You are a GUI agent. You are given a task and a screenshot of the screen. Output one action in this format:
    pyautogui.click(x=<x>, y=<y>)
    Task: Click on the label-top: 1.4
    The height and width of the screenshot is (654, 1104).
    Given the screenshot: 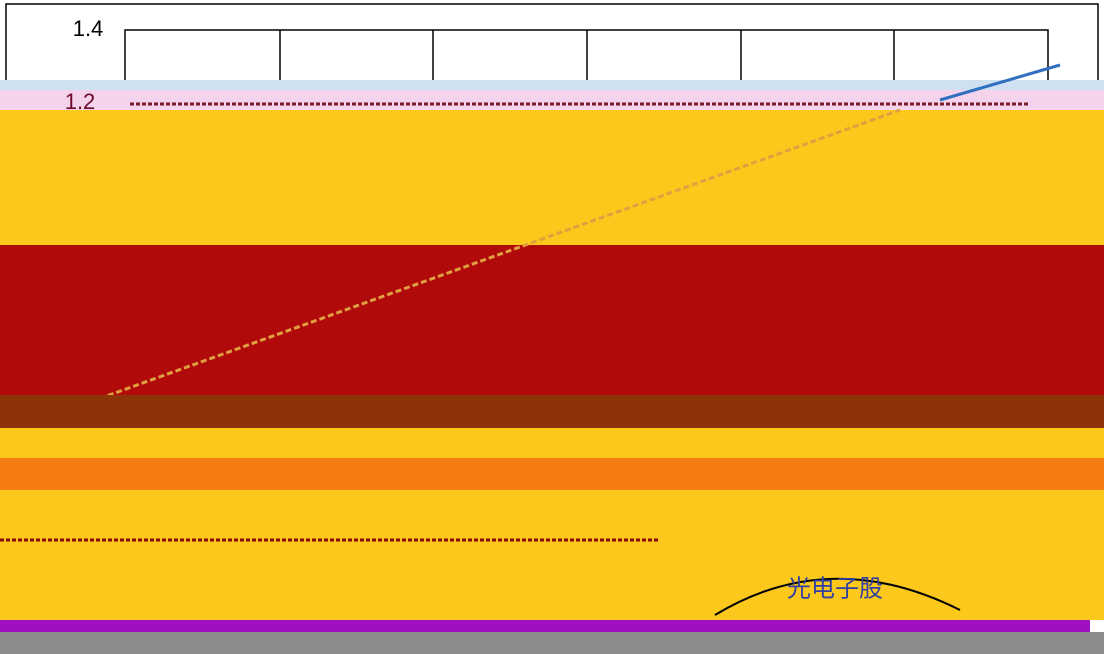 What is the action you would take?
    pyautogui.click(x=88, y=28)
    